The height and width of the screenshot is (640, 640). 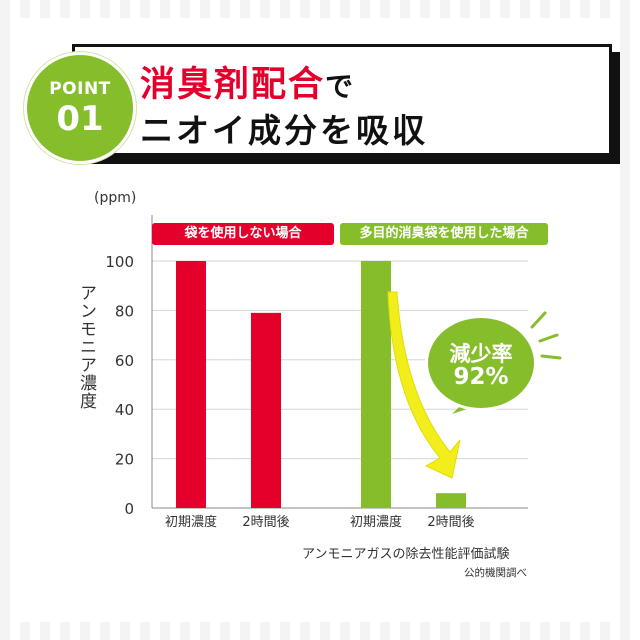 What do you see at coordinates (129, 509) in the screenshot?
I see `y-tick-label: 0` at bounding box center [129, 509].